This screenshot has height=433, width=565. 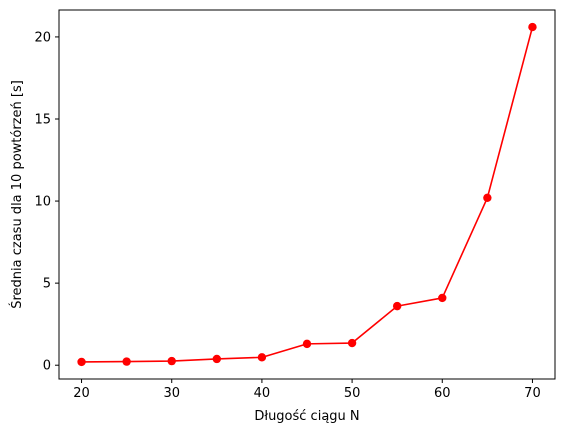 I want to click on y-tick-label: 5, so click(x=47, y=284).